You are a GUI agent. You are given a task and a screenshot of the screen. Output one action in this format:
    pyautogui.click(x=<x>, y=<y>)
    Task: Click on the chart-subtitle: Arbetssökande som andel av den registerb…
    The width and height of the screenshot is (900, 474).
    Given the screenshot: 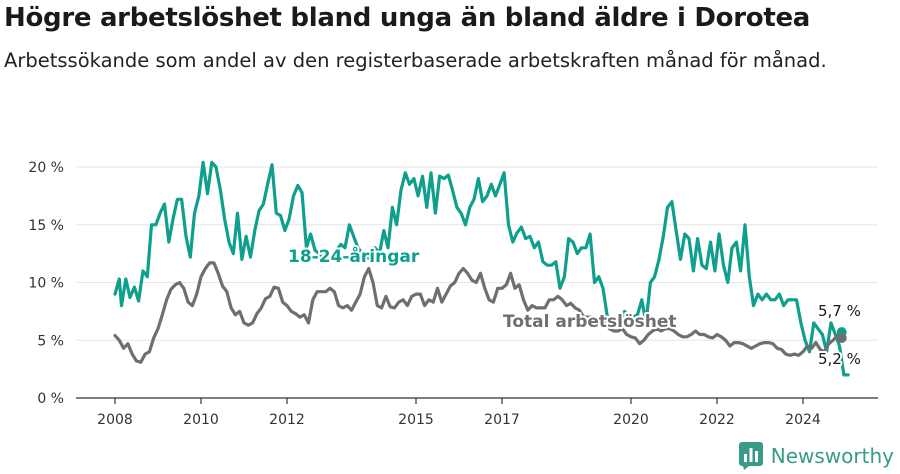 What is the action you would take?
    pyautogui.click(x=415, y=60)
    